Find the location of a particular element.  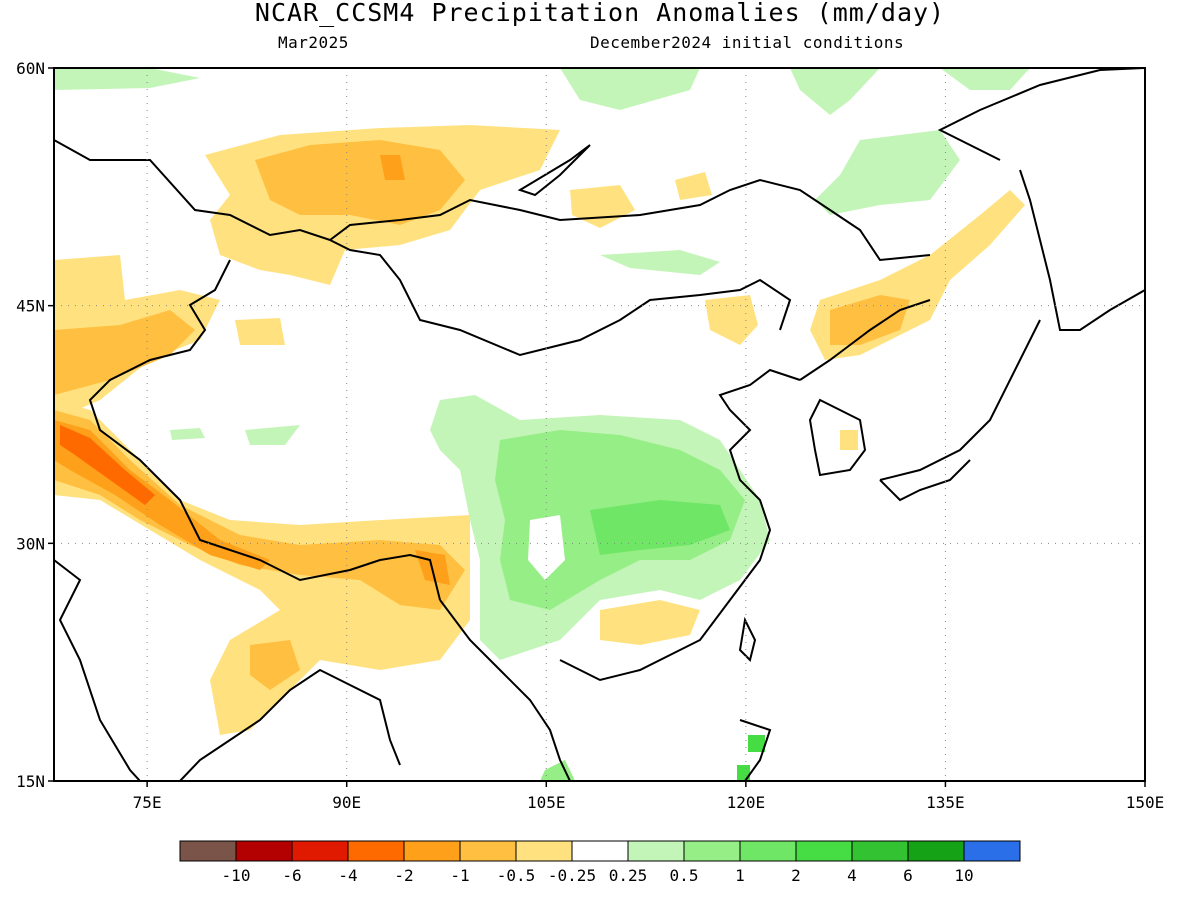

taiwan-philippines-coast is located at coordinates (755, 698).